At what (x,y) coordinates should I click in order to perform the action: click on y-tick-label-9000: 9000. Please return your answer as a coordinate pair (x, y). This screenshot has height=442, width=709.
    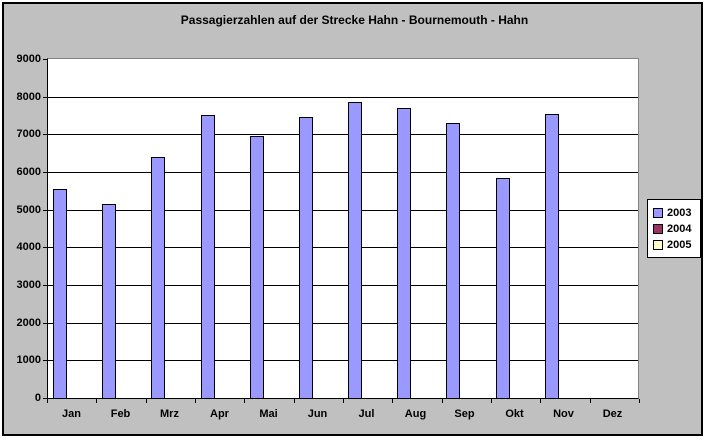
    Looking at the image, I should click on (28, 59).